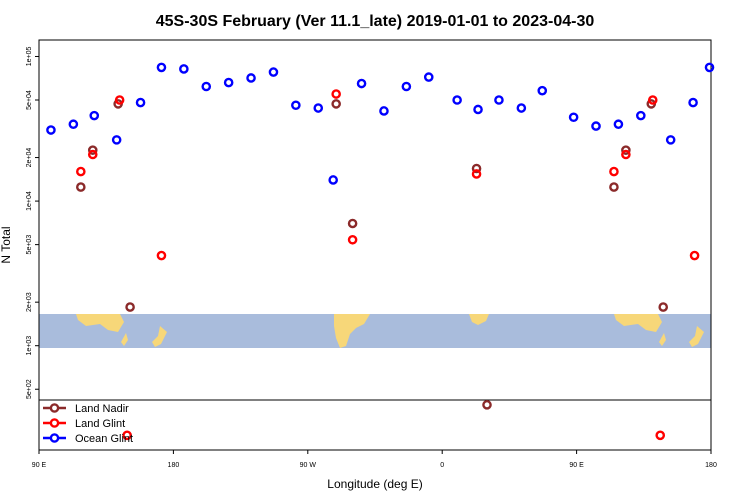 This screenshot has height=500, width=750. Describe the element at coordinates (29, 57) in the screenshot. I see `y-tick-label: 1e+05` at that location.